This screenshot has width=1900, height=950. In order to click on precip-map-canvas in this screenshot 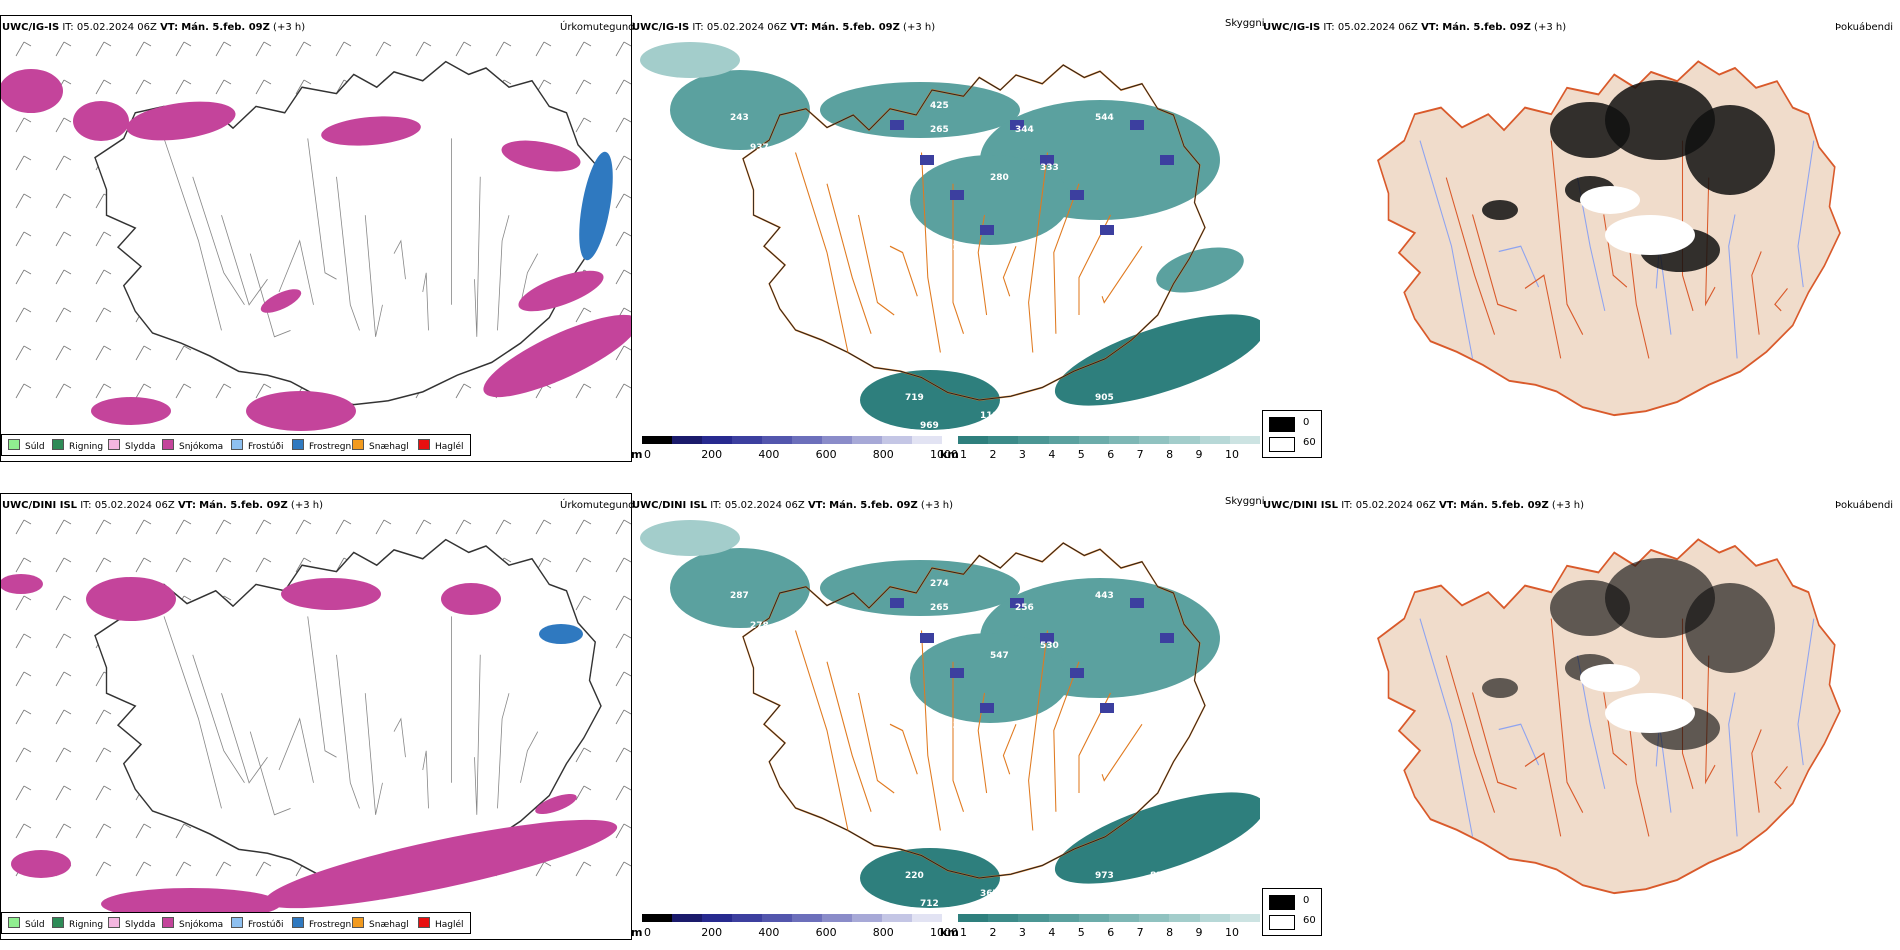, I will do `click(316, 236)`.